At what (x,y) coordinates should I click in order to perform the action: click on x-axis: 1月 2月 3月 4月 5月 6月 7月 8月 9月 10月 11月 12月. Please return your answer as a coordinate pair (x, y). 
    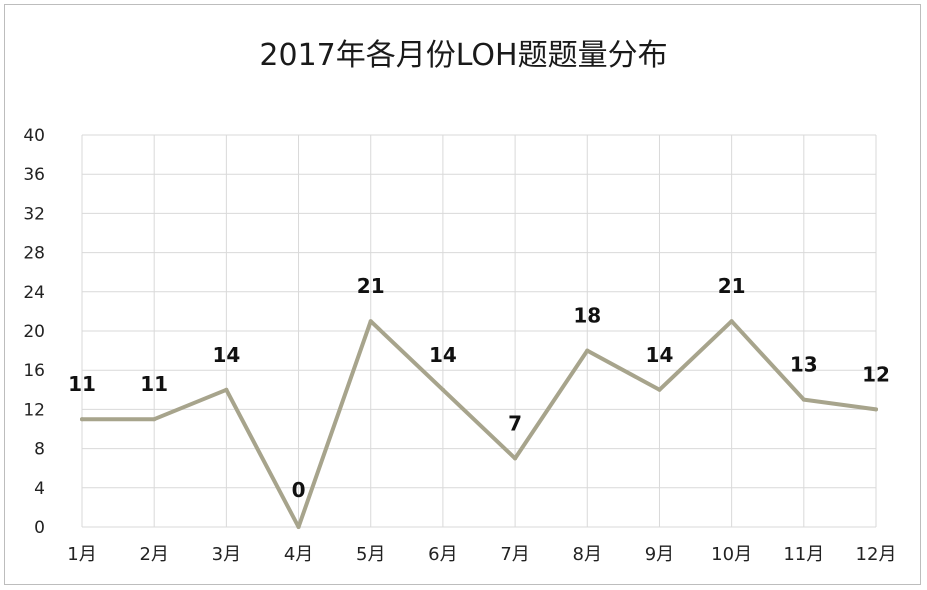
    Looking at the image, I should click on (481, 554).